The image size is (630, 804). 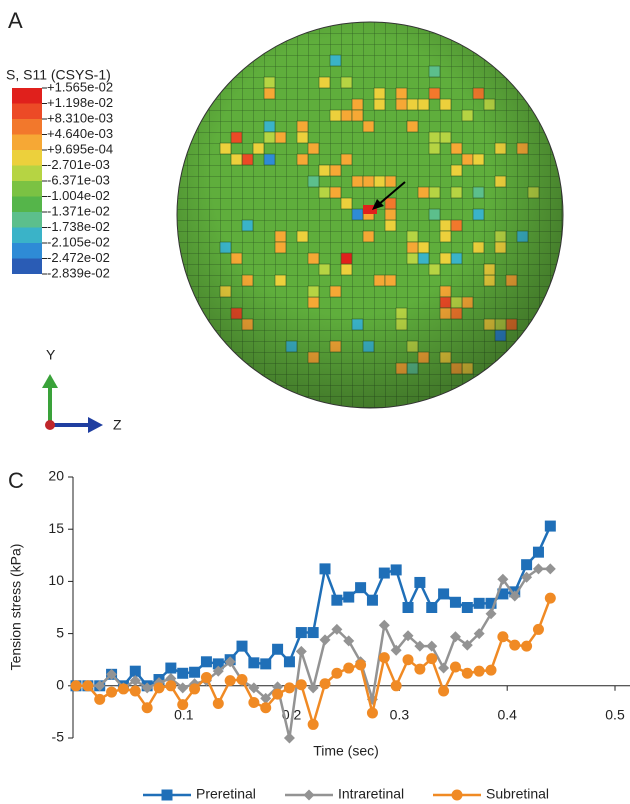 I want to click on legend-label: +1.198e-02, so click(x=80, y=102).